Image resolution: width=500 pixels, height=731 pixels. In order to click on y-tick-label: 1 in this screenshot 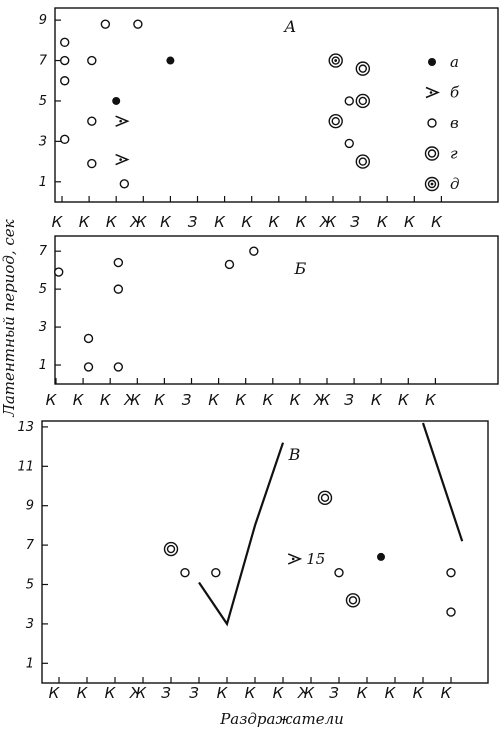, I will do `click(30, 663)`.